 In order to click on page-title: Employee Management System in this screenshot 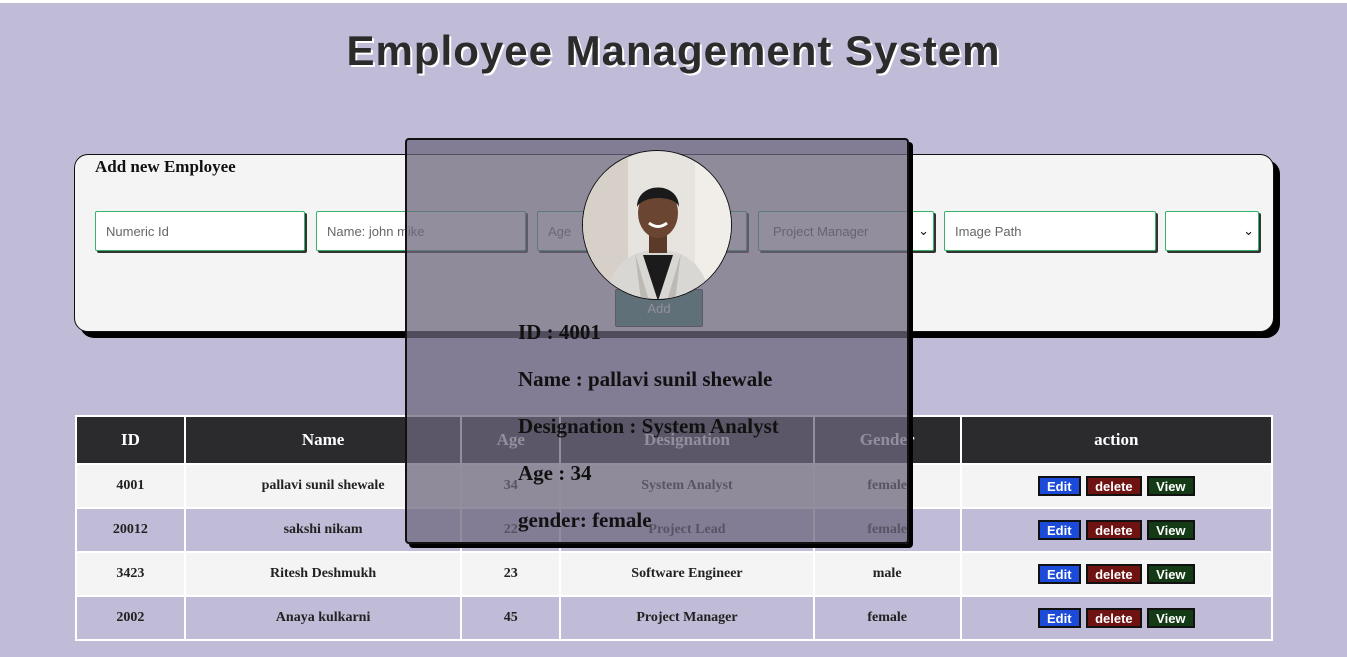, I will do `click(673, 50)`.